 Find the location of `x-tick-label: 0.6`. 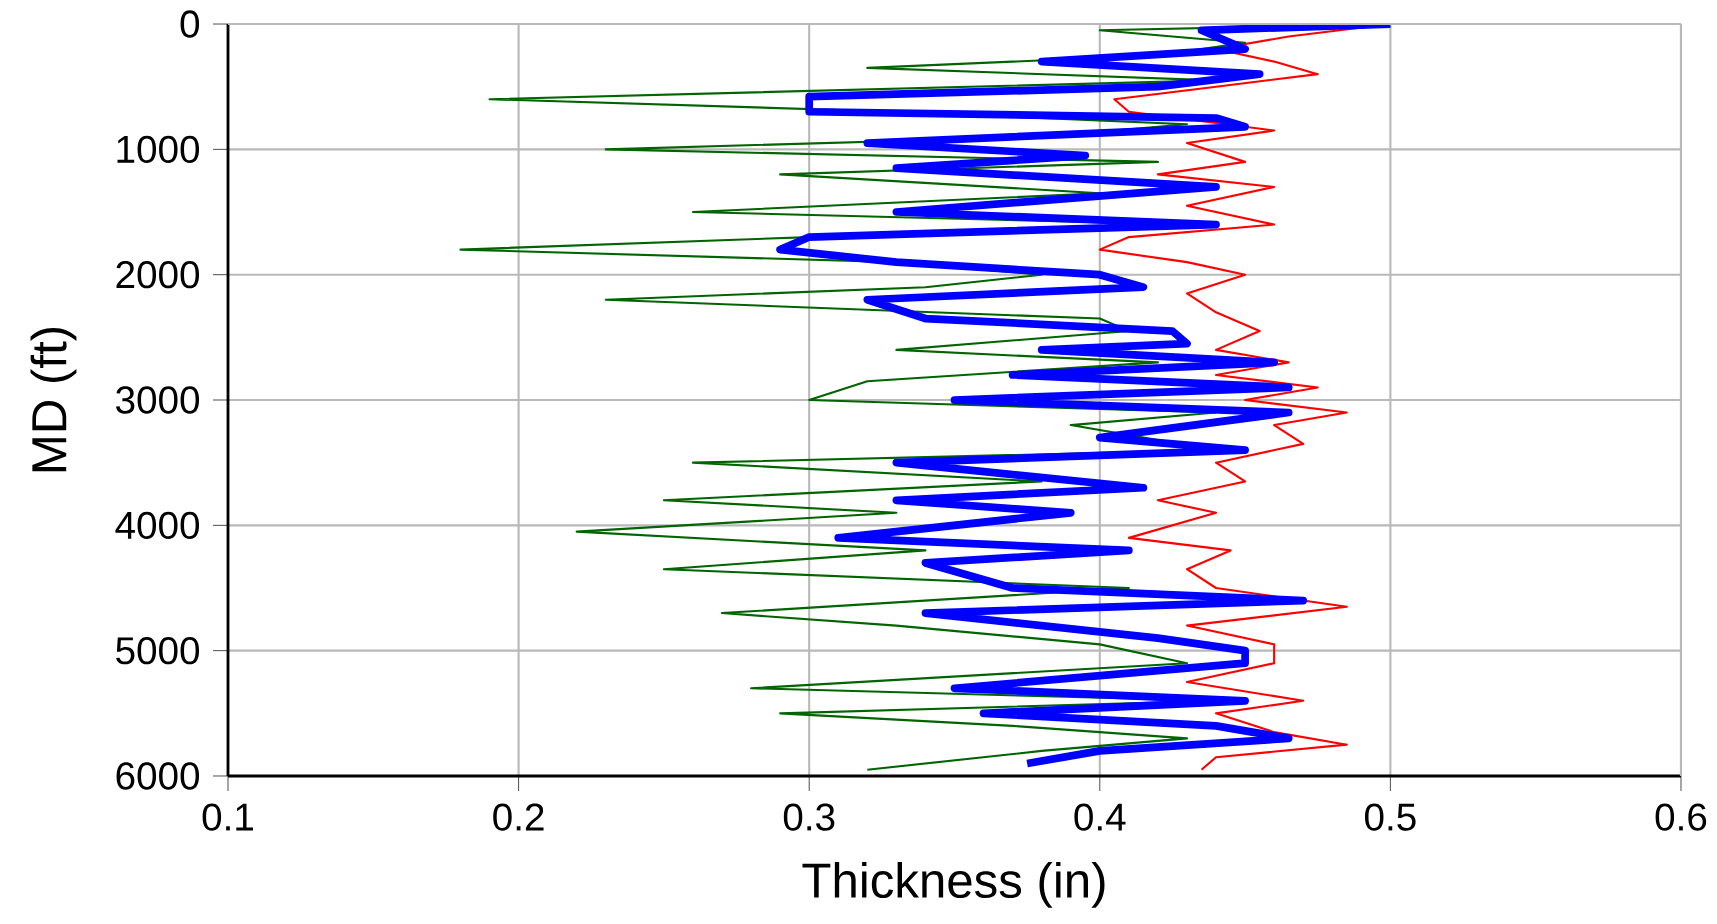

x-tick-label: 0.6 is located at coordinates (1681, 817).